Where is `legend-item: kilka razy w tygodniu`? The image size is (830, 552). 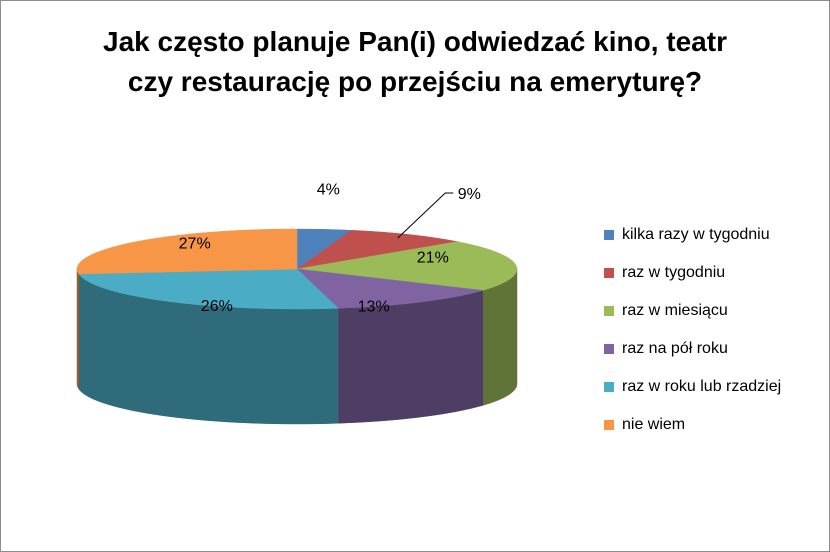
legend-item: kilka razy w tygodniu is located at coordinates (714, 235).